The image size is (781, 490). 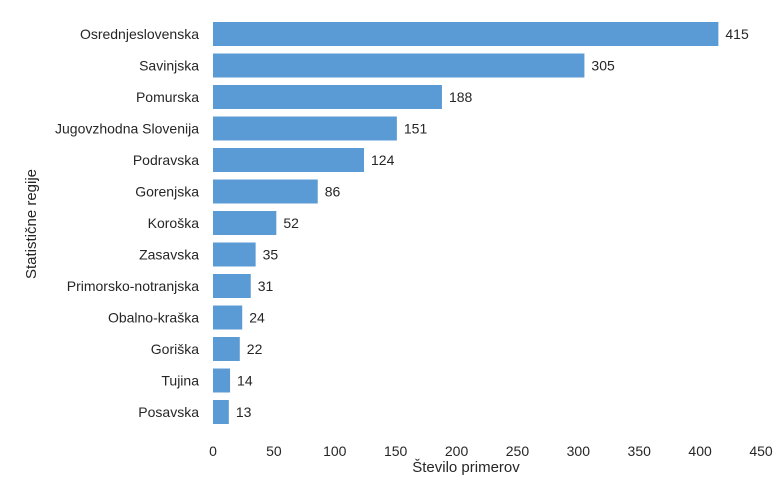 What do you see at coordinates (180, 381) in the screenshot?
I see `category-label-tujina: Tujina` at bounding box center [180, 381].